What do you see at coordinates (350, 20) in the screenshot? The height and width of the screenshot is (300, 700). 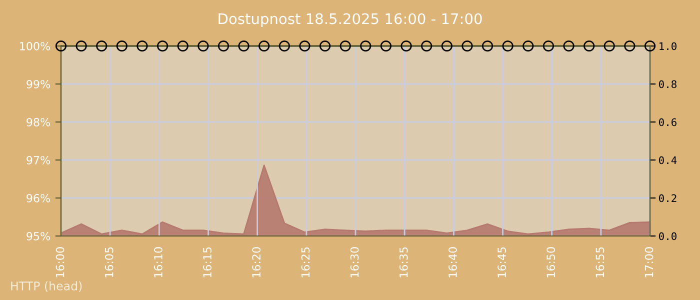 I see `chart-title: Dostupnost 18.5.2025 16:00 - 17:00` at bounding box center [350, 20].